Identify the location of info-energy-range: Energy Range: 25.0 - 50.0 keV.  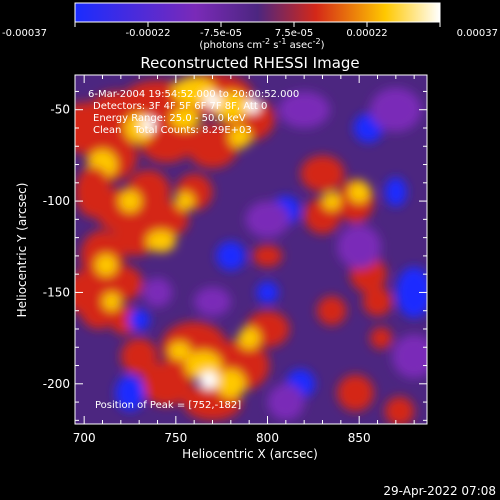
(169, 118).